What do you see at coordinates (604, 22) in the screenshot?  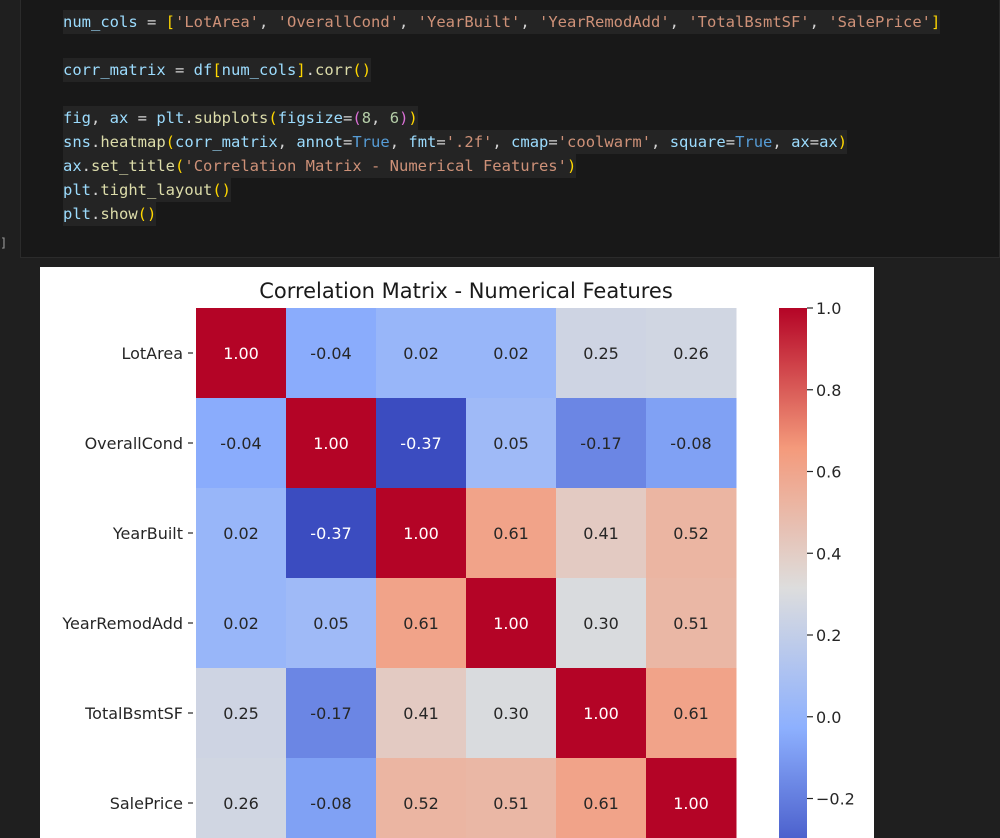 I see `code-token: 'YearRemodAdd'` at bounding box center [604, 22].